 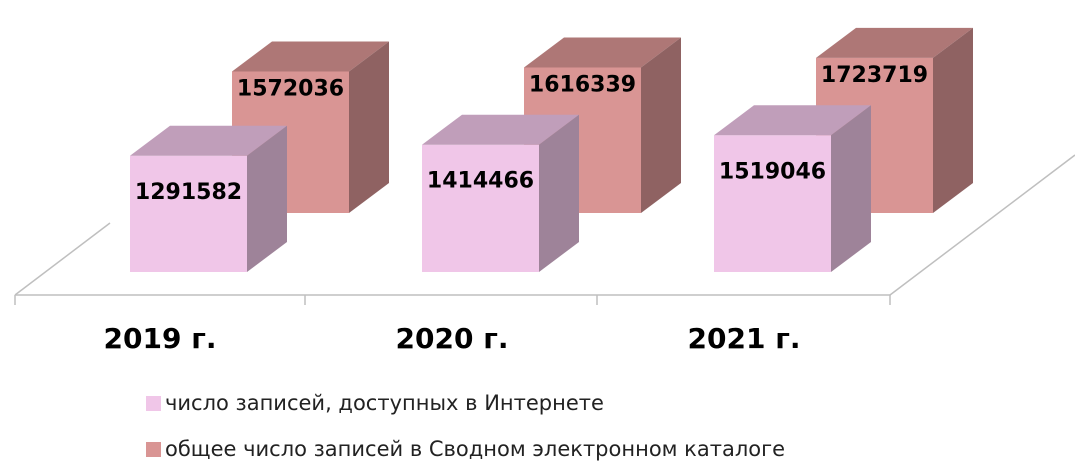 I want to click on x-tick-label: 2021 г., so click(x=744, y=338).